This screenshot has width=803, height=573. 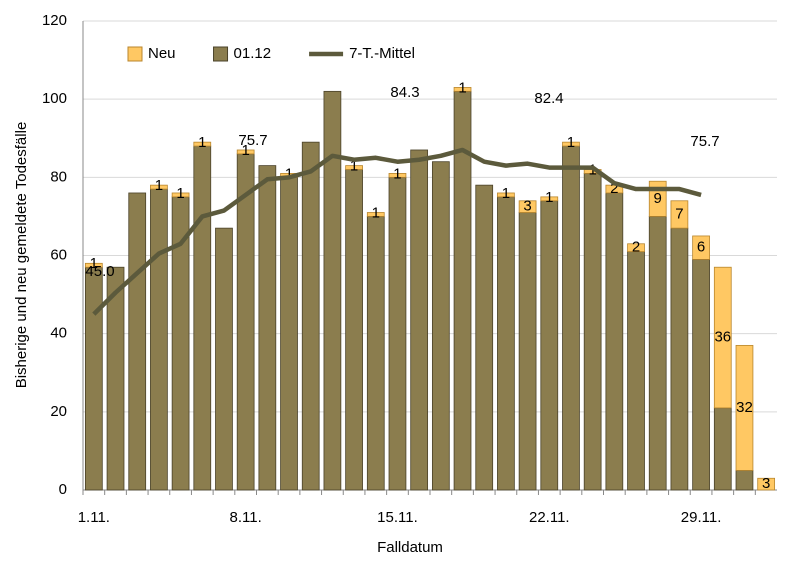 I want to click on annotation: 45.0, so click(x=99, y=271).